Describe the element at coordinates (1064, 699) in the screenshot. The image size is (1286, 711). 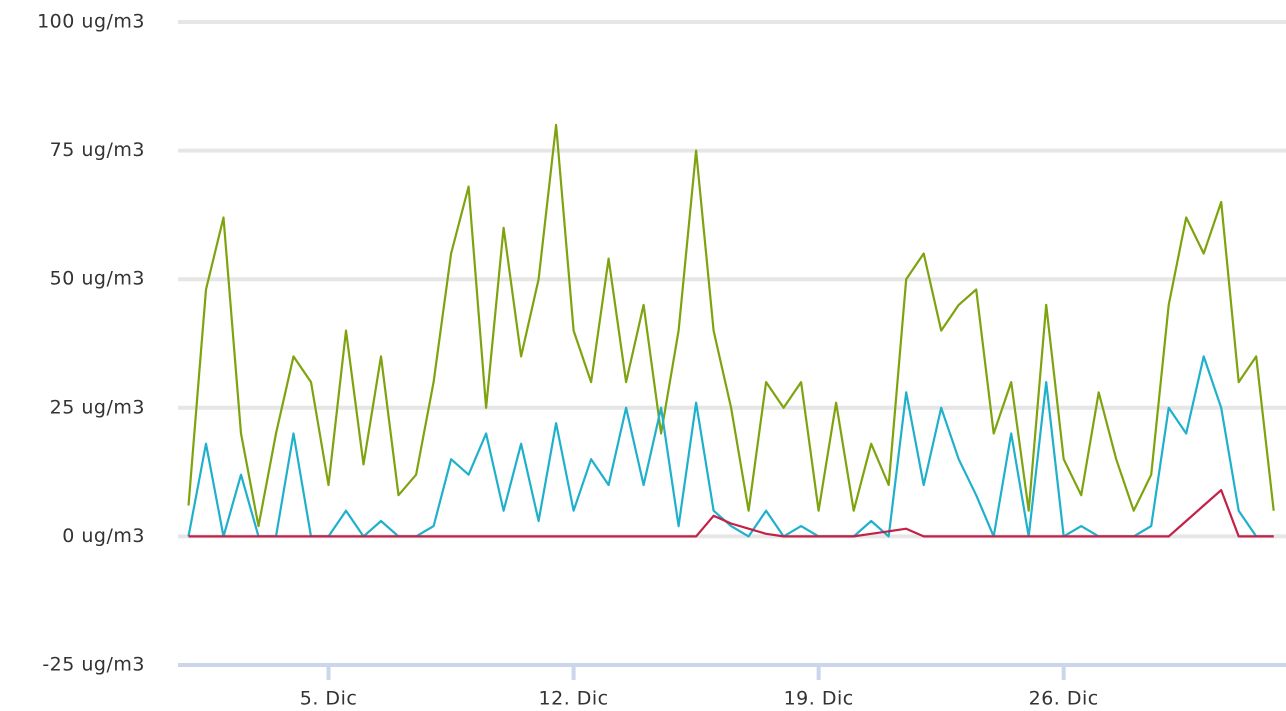
I see `x-tick-label: 26. Dic` at that location.